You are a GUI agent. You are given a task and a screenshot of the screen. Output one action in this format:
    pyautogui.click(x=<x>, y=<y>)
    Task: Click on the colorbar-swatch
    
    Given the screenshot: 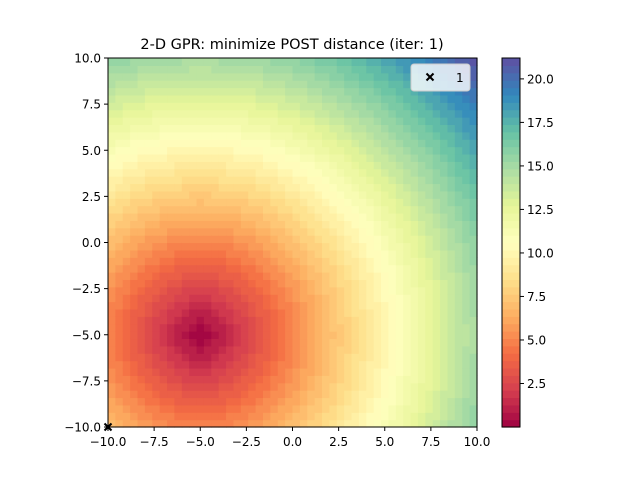 What is the action you would take?
    pyautogui.click(x=511, y=416)
    